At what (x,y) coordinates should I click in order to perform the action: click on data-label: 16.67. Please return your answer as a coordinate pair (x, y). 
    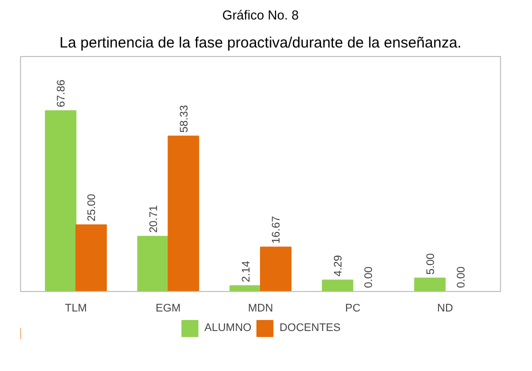
    Looking at the image, I should click on (276, 230).